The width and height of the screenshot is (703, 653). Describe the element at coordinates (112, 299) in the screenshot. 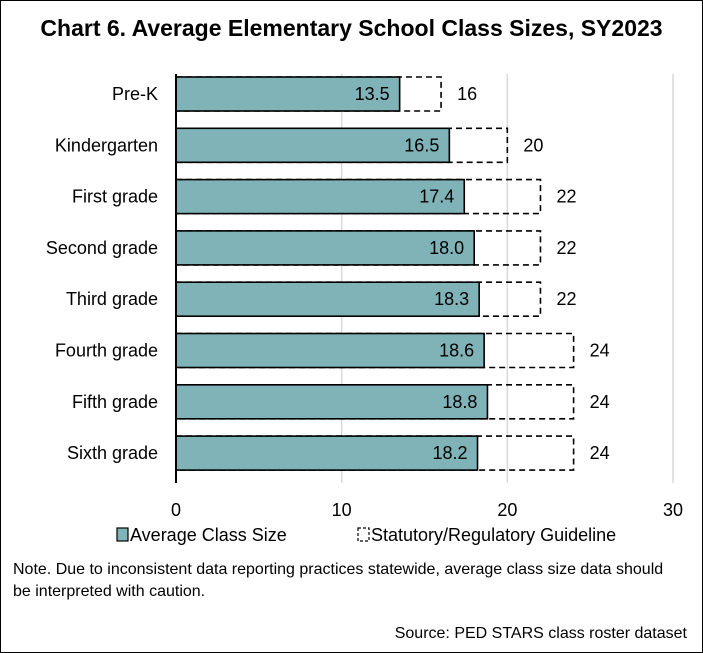

I see `category-label: Third grade` at that location.